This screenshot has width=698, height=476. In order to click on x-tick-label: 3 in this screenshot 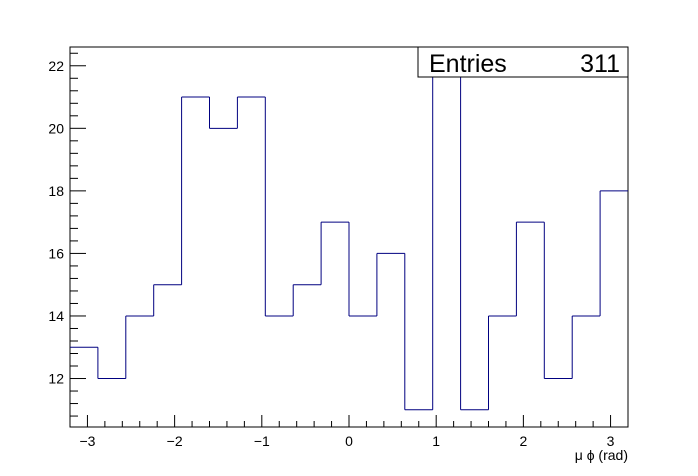, I will do `click(611, 441)`.